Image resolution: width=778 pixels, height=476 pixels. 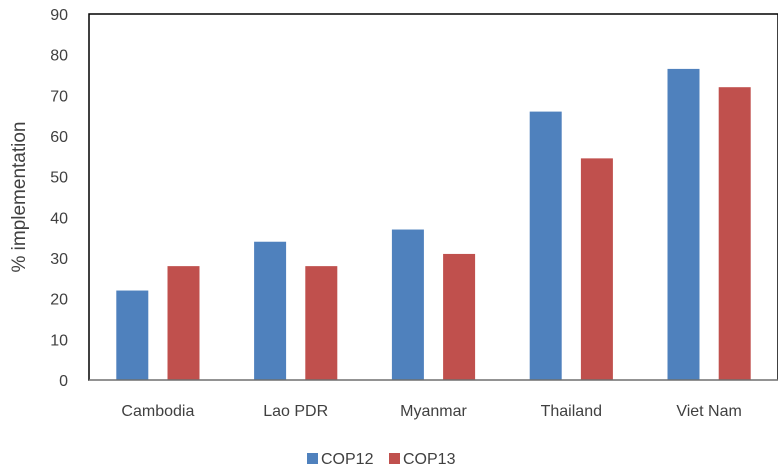 I want to click on legend-label-cop12: COP12, so click(x=347, y=459).